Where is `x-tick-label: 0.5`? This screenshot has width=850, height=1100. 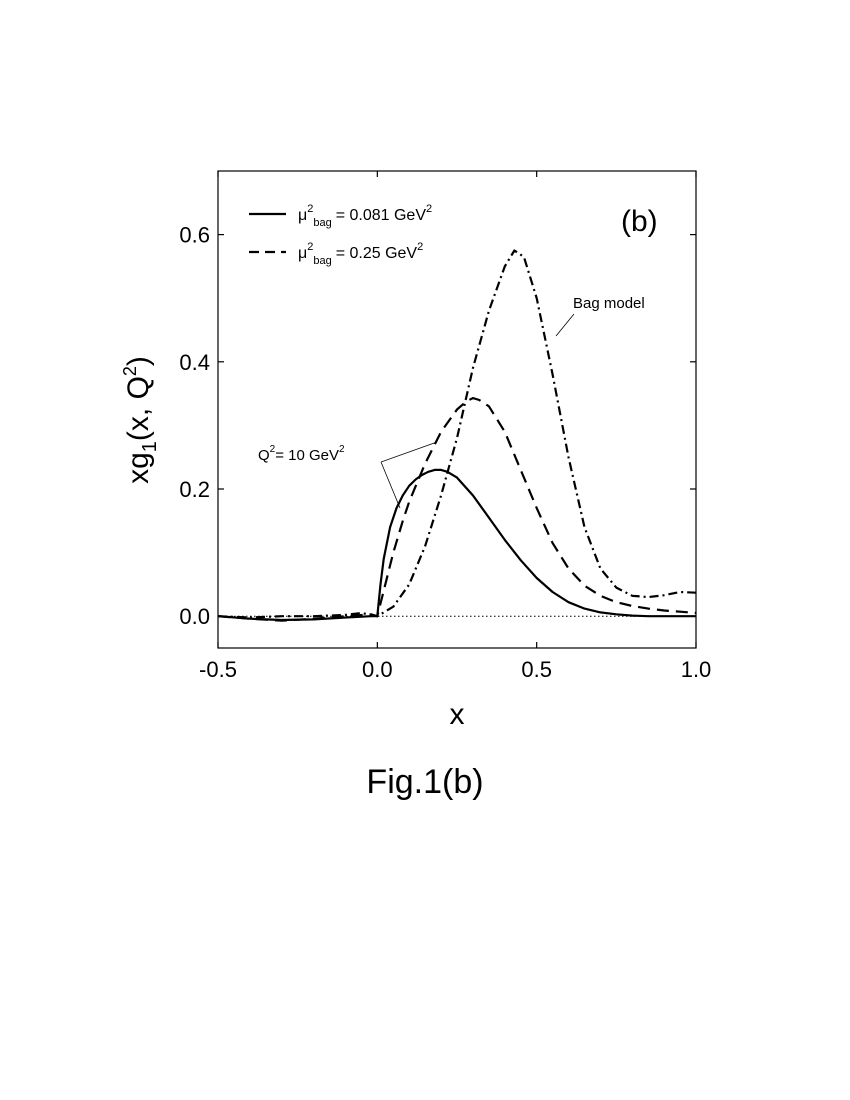 x-tick-label: 0.5 is located at coordinates (536, 669).